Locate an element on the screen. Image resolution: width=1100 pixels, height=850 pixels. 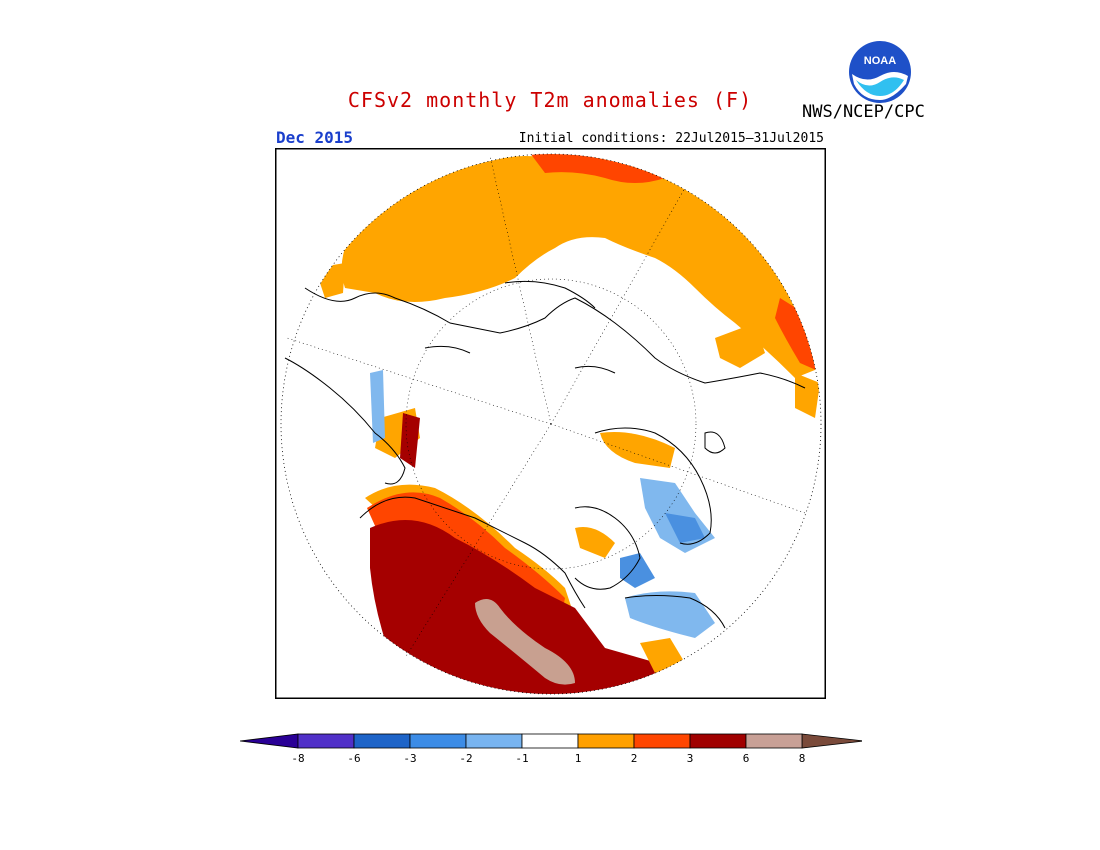
anomaly-region-canada-orange is located at coordinates (595, 542).